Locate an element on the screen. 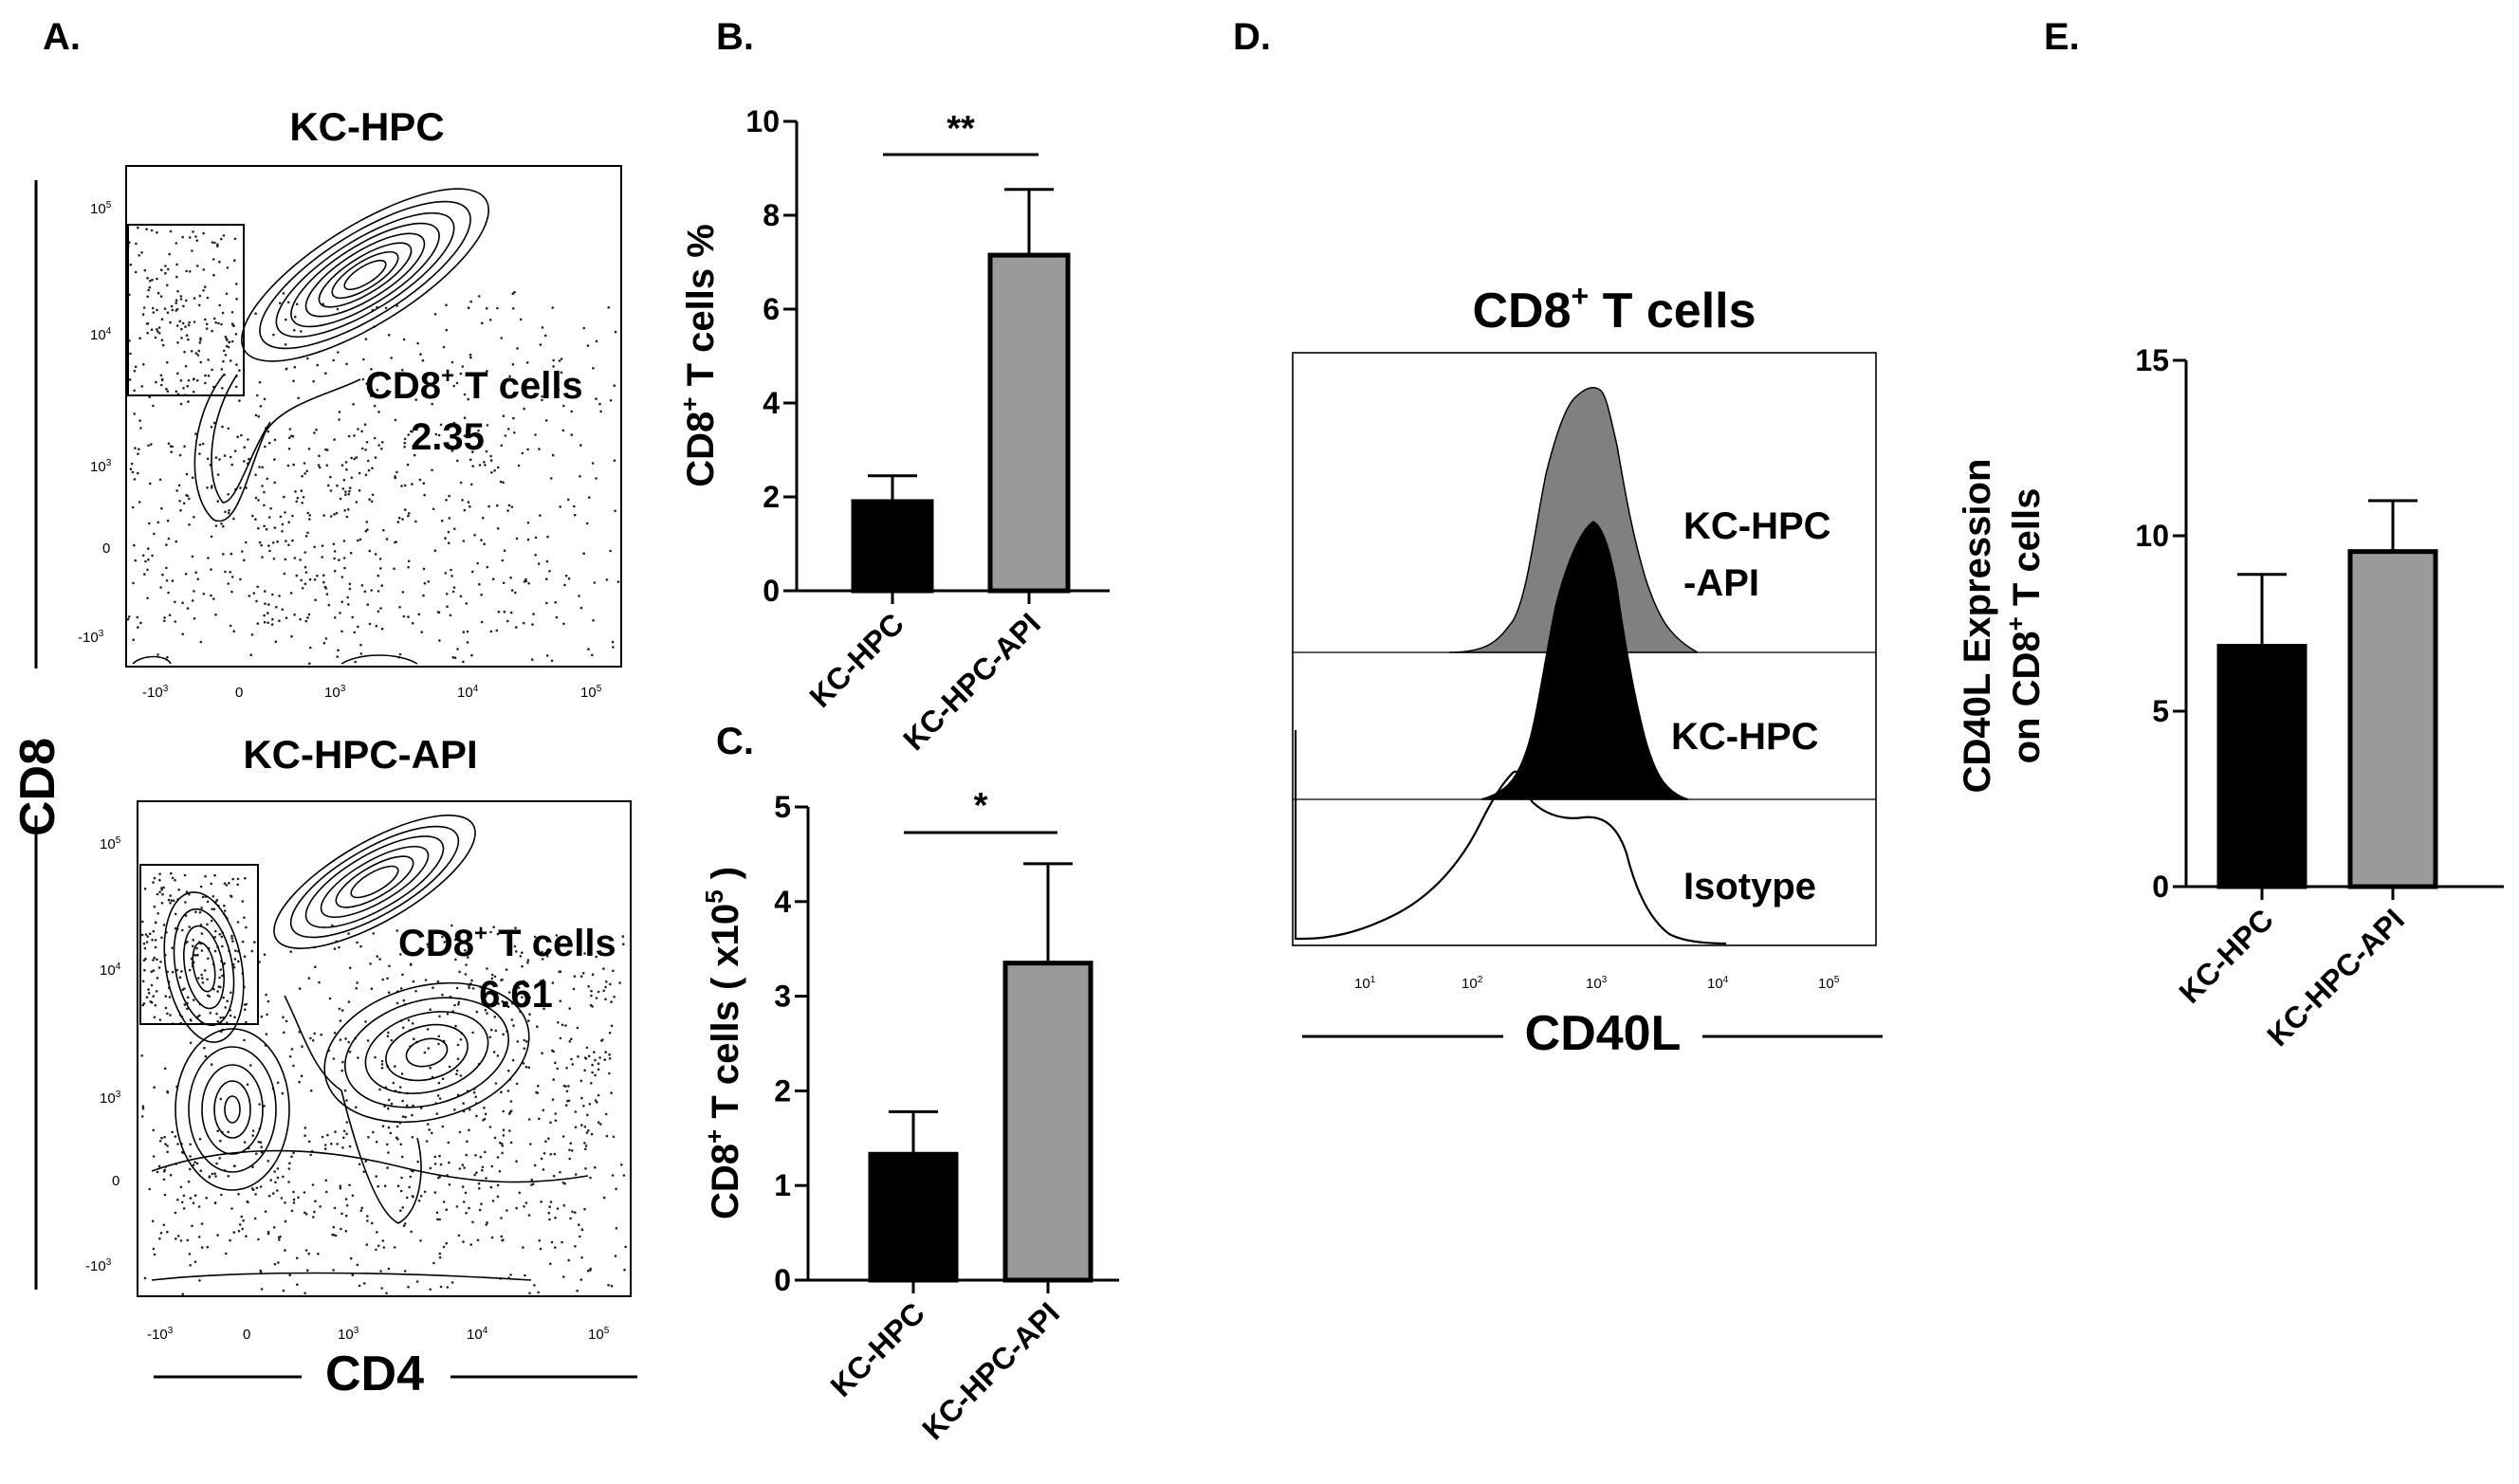 Image resolution: width=2519 pixels, height=1484 pixels. facs-bottom-xtick-0: 0 is located at coordinates (246, 1335).